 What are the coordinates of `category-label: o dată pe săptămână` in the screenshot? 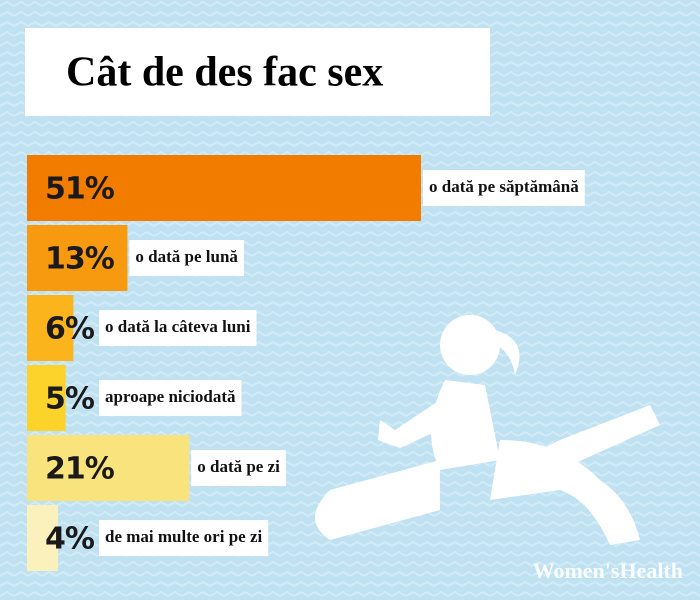 It's located at (504, 186).